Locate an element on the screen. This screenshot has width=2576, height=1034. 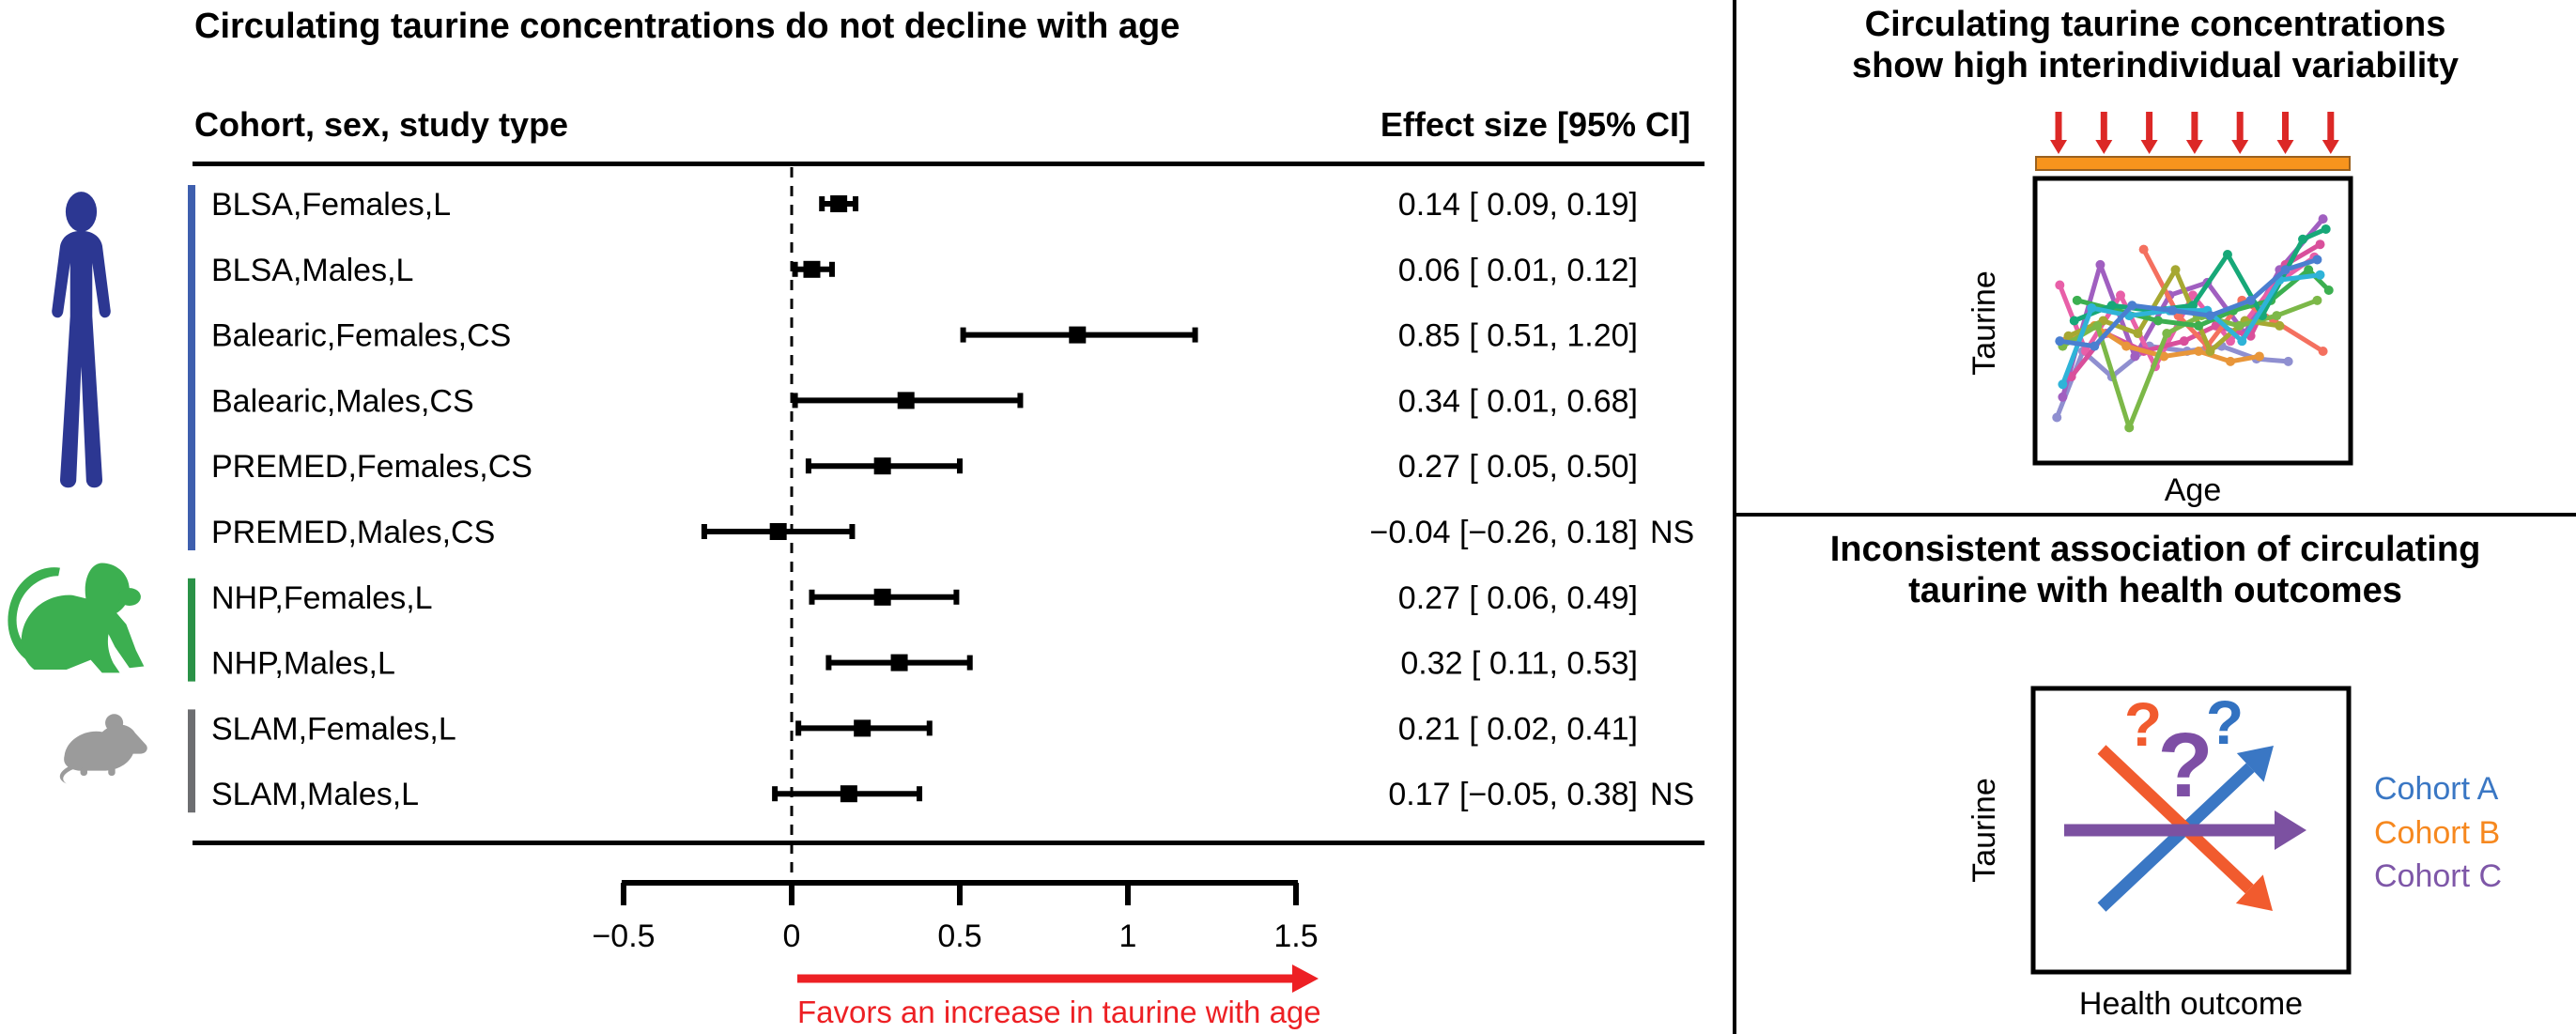
forest-row-label: Balearic,Males,CS is located at coordinates (342, 401).